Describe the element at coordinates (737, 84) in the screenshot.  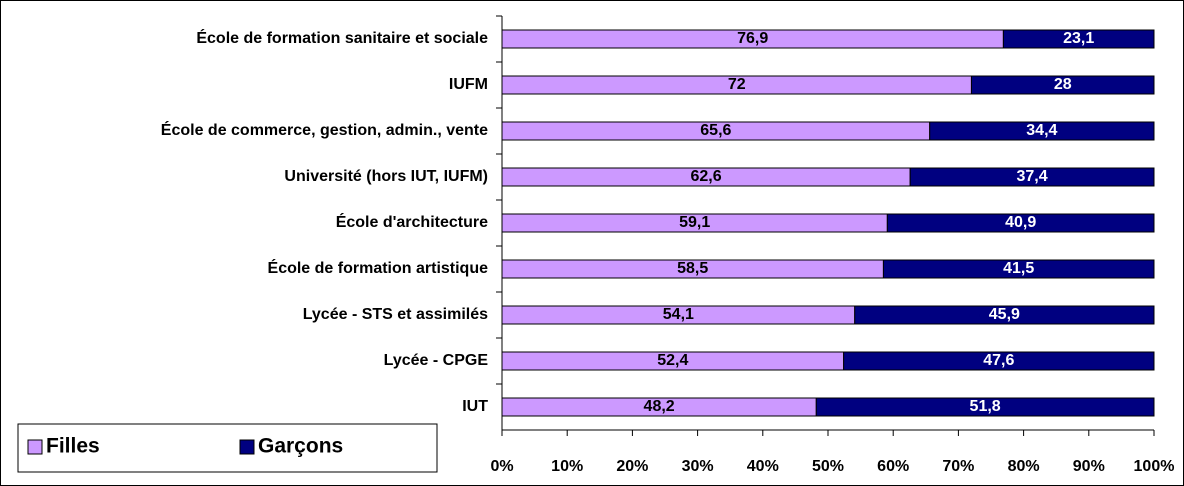
I see `data-label: 72` at that location.